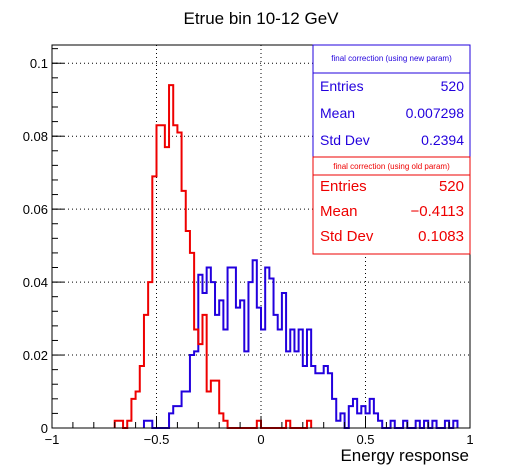 The height and width of the screenshot is (476, 523). What do you see at coordinates (157, 439) in the screenshot?
I see `x-tick-label: −0.5` at bounding box center [157, 439].